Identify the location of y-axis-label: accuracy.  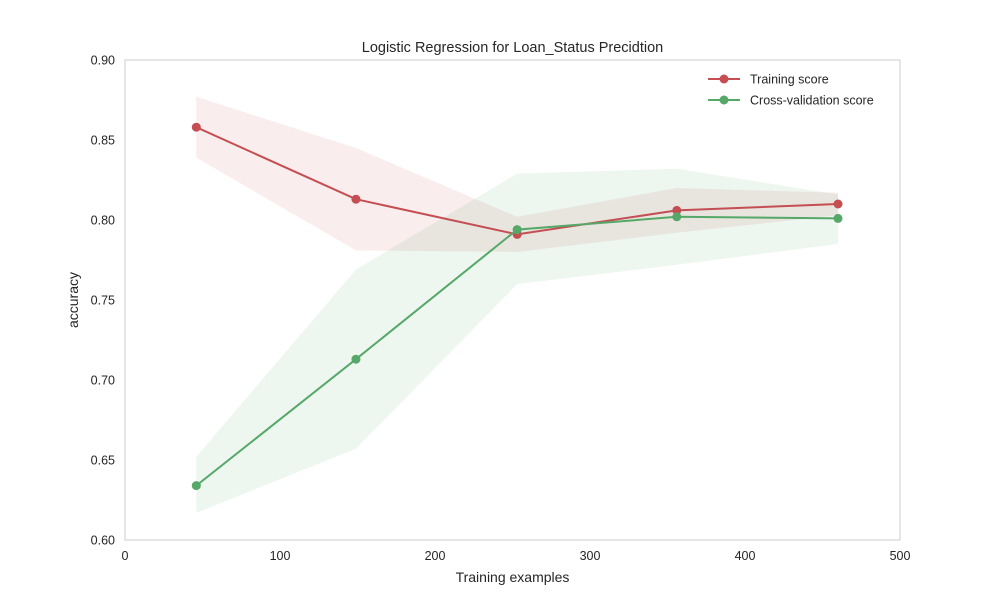
(73, 300).